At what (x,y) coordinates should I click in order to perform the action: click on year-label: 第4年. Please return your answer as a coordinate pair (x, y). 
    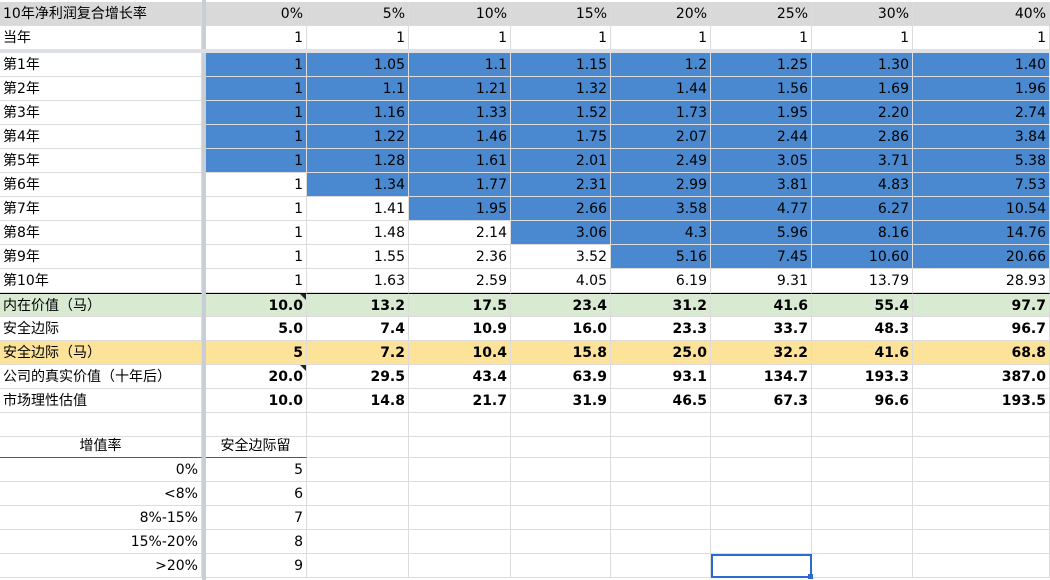
    Looking at the image, I should click on (101, 137).